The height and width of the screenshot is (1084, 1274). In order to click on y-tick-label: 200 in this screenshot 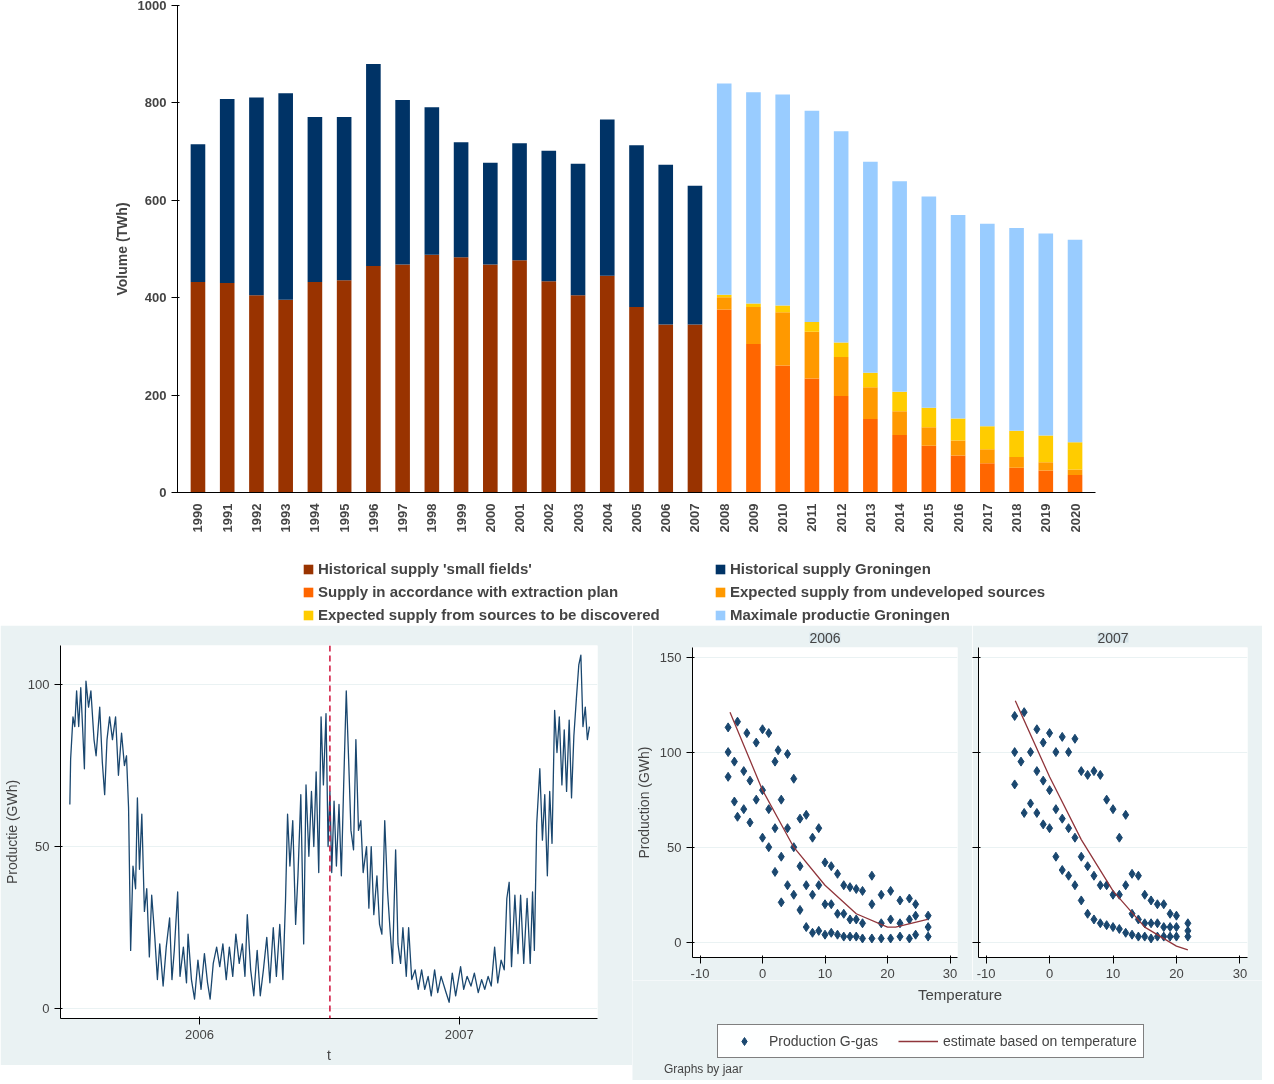, I will do `click(155, 395)`.